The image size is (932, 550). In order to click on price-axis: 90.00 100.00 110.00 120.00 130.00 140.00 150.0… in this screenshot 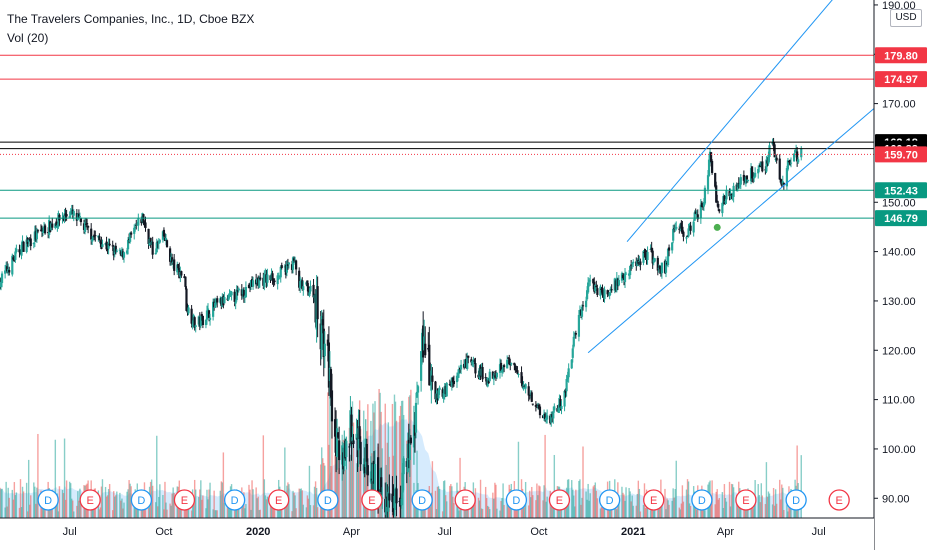, I will do `click(902, 275)`.